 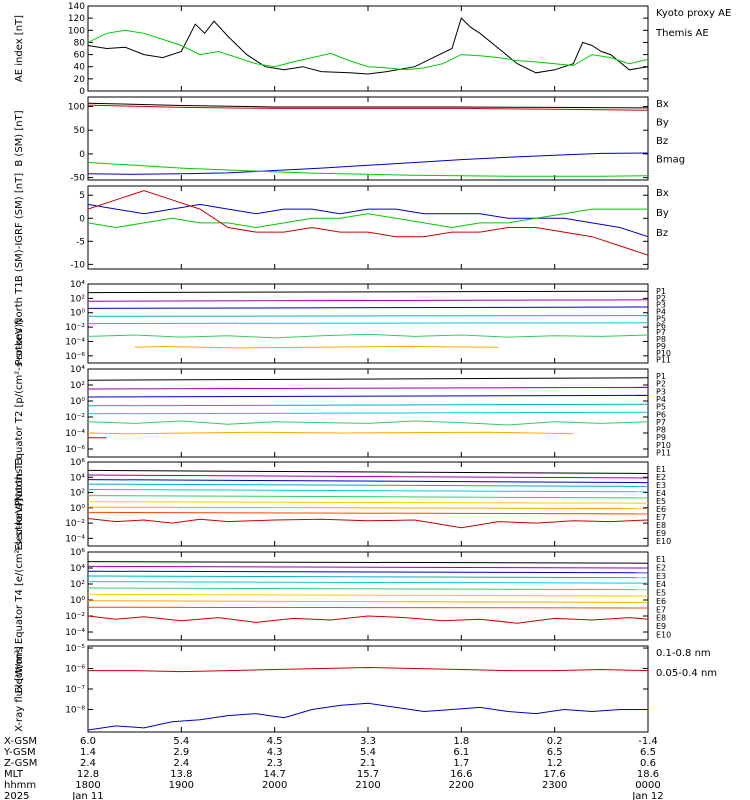 What do you see at coordinates (75, 649) in the screenshot?
I see `y-tick-label: 10⁻⁵` at bounding box center [75, 649].